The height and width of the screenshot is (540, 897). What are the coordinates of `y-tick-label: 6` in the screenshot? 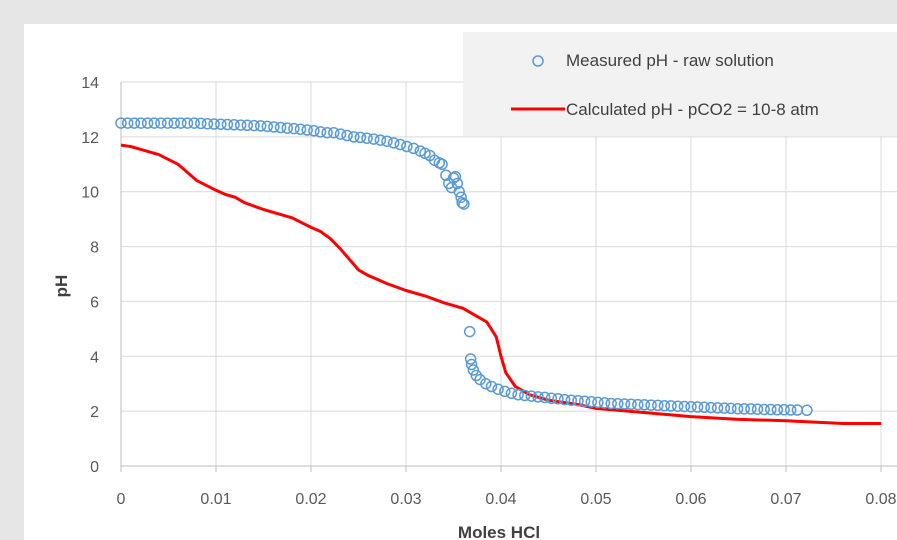 It's located at (94, 302).